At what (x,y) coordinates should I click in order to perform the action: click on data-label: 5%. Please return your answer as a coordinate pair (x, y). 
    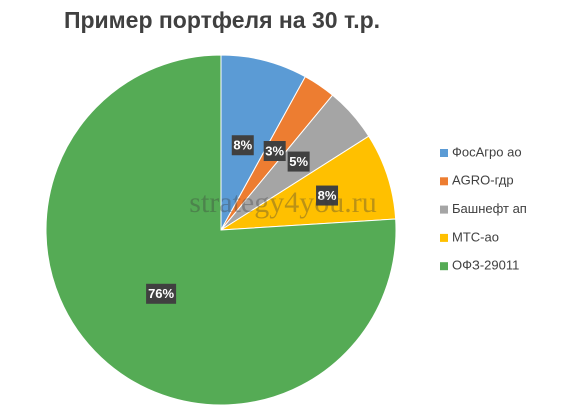
    Looking at the image, I should click on (298, 161).